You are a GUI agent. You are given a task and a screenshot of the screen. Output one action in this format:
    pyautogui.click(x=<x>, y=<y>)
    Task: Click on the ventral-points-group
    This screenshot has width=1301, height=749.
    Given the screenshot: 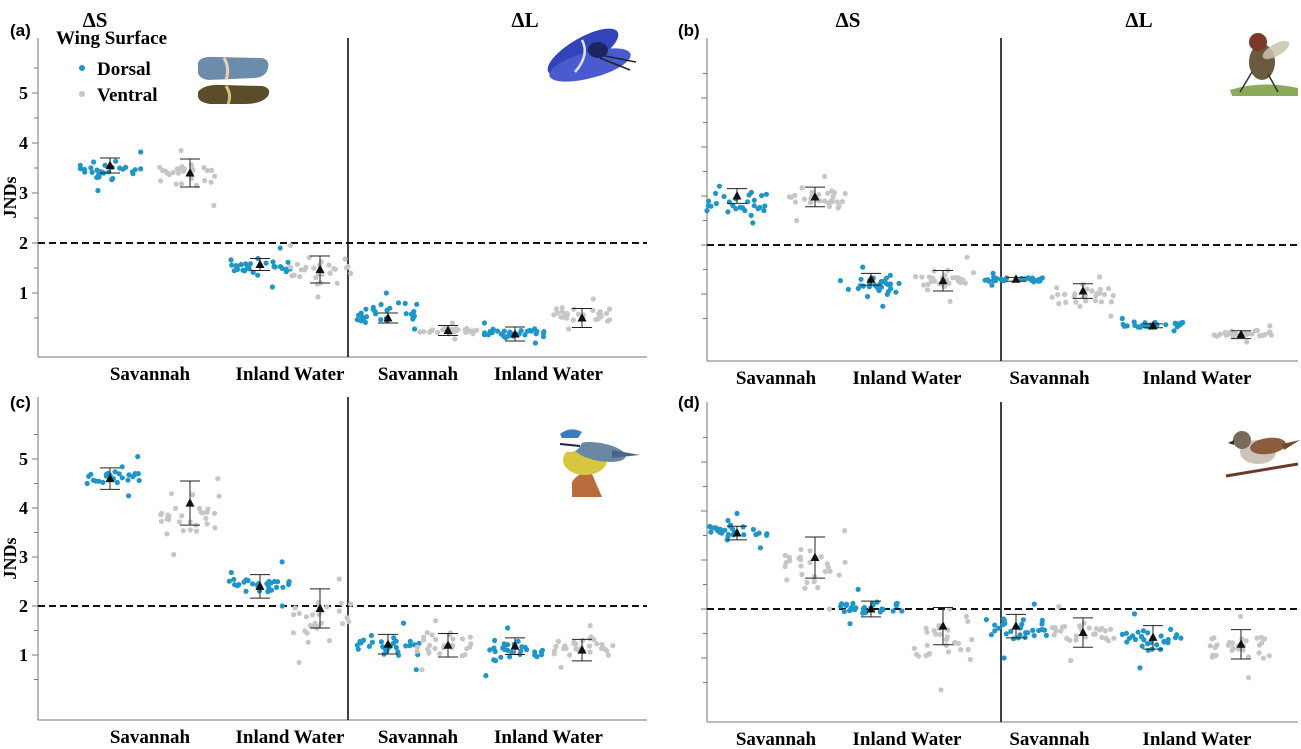 What is the action you would take?
    pyautogui.click(x=817, y=198)
    